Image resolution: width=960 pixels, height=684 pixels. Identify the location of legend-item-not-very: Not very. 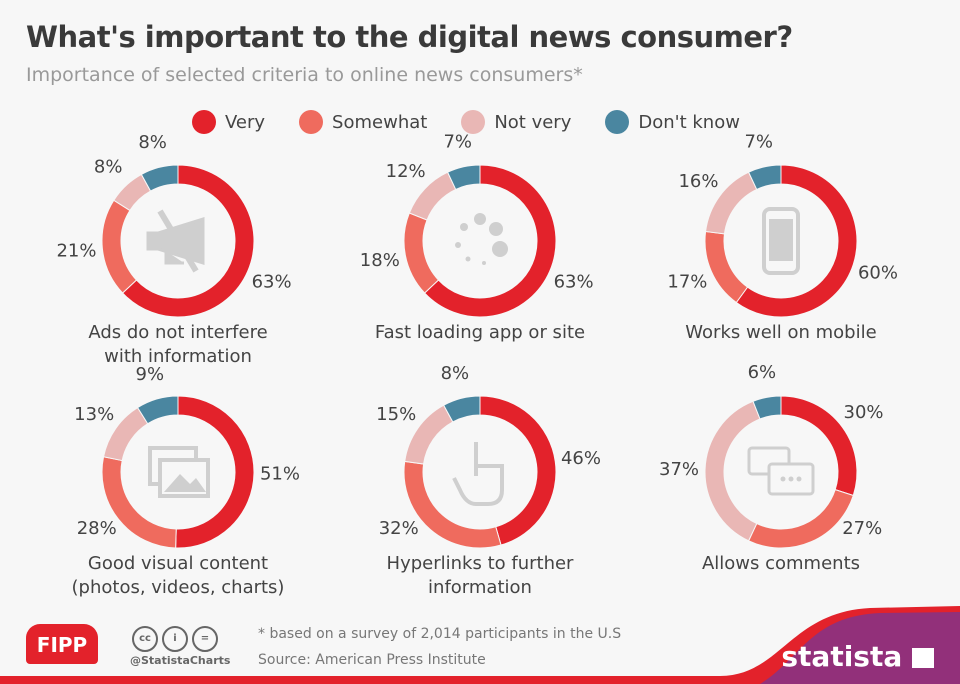
(516, 122).